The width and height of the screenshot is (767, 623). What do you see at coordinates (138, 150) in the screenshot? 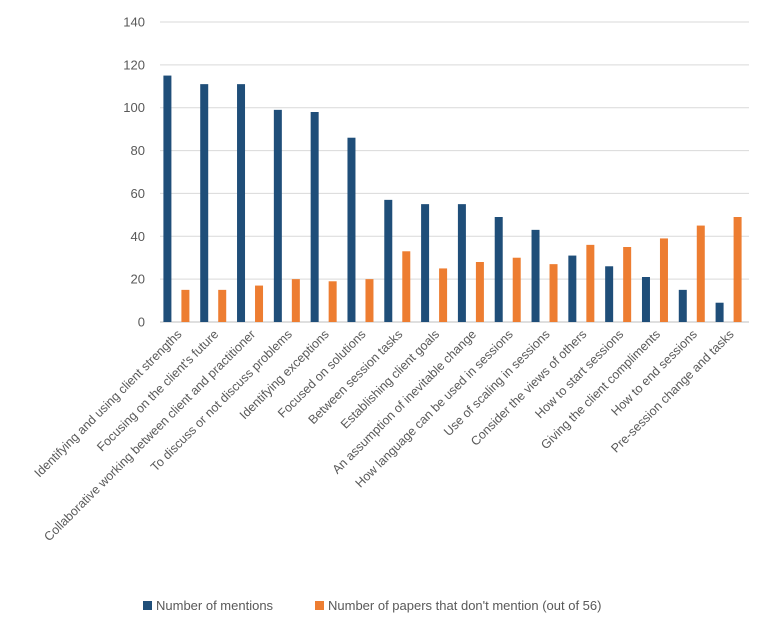
I see `y-tick-label: 80` at bounding box center [138, 150].